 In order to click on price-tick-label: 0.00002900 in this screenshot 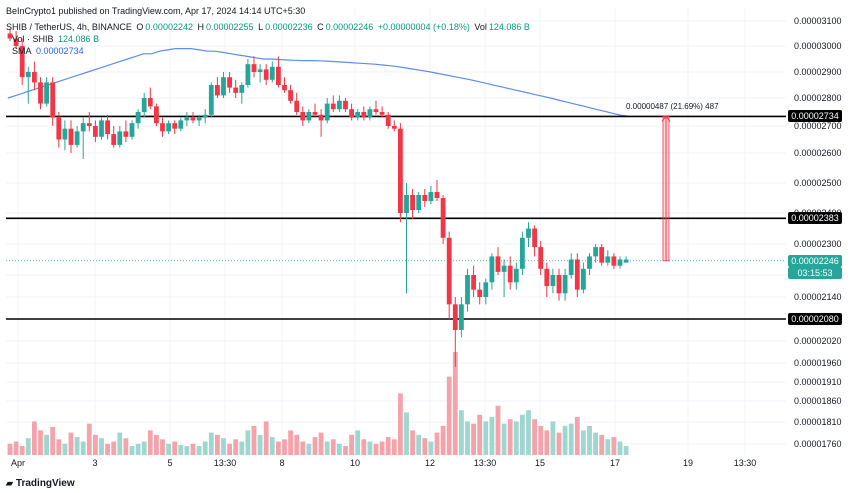, I will do `click(818, 72)`.